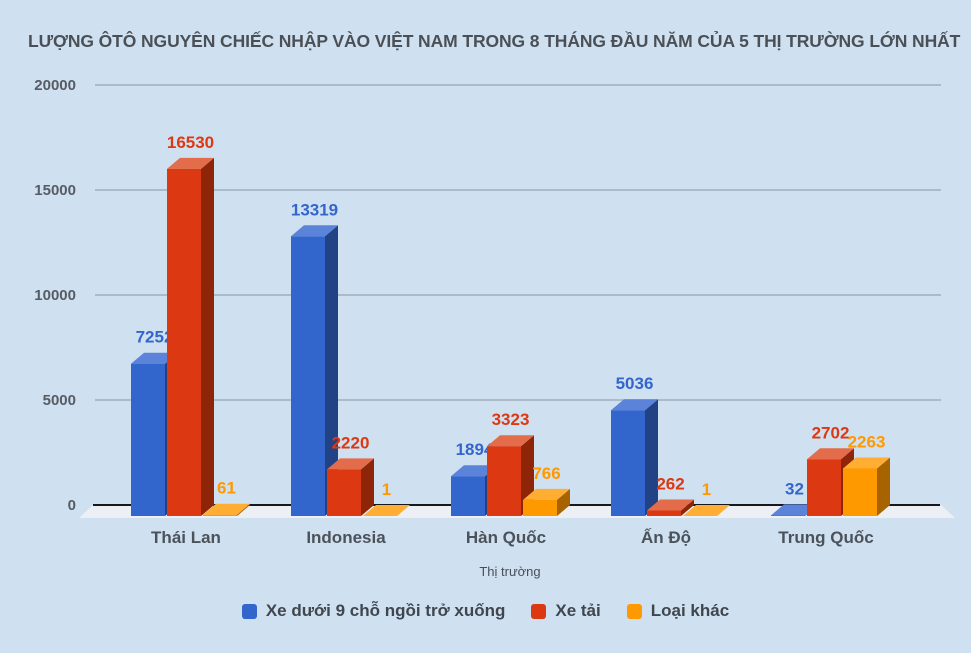 The image size is (971, 653). I want to click on bar-group-s1-c1, so click(350, 487).